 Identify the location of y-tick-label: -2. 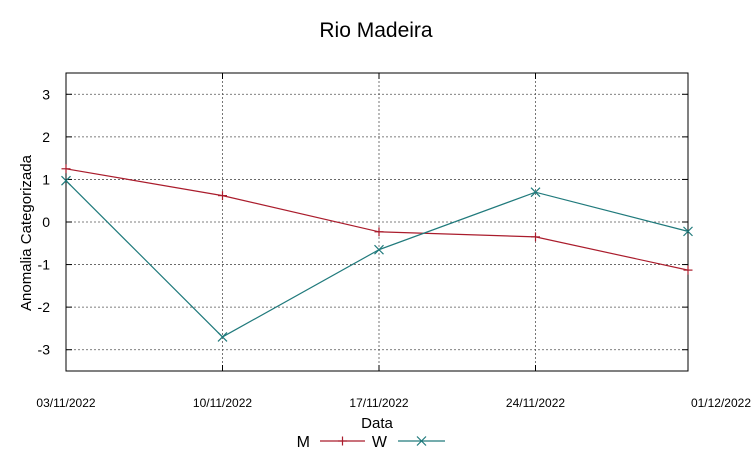
(44, 307).